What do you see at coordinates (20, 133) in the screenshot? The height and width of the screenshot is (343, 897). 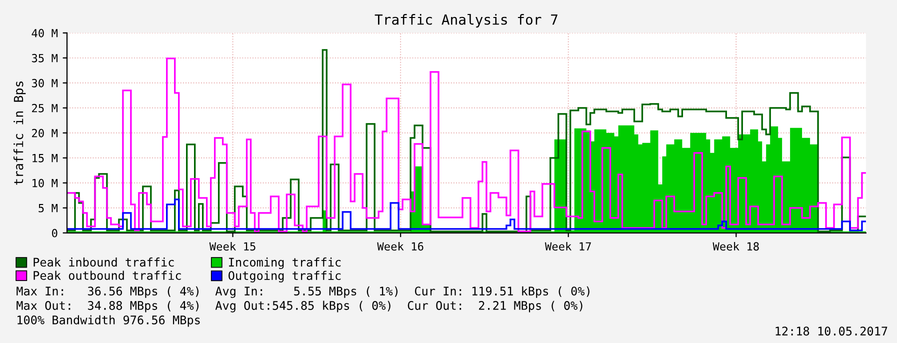 I see `y-axis-title: traffic in Bps` at bounding box center [20, 133].